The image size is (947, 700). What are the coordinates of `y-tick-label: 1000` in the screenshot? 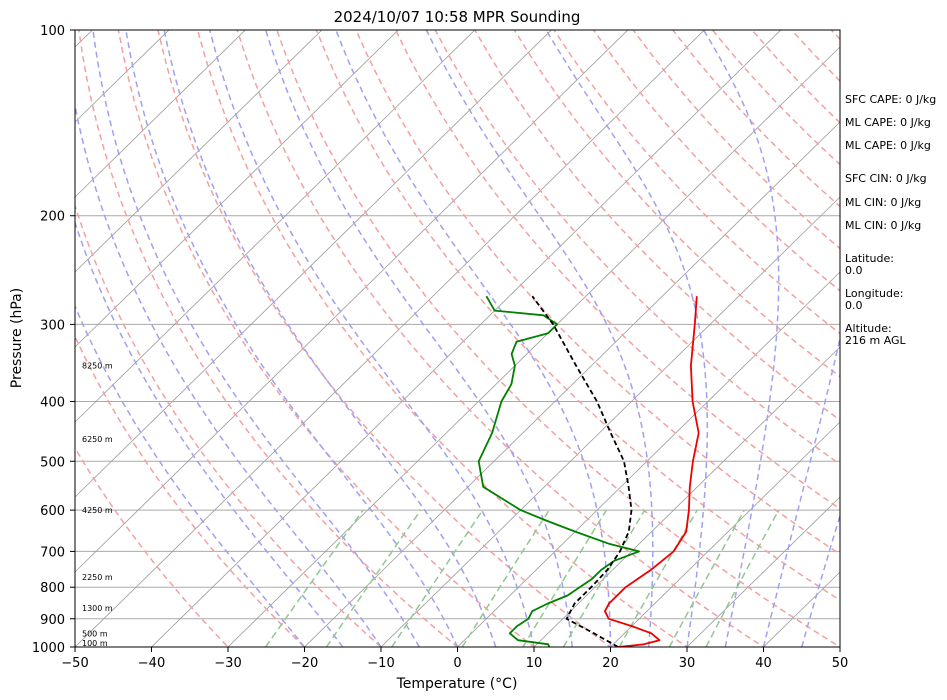 It's located at (48, 648).